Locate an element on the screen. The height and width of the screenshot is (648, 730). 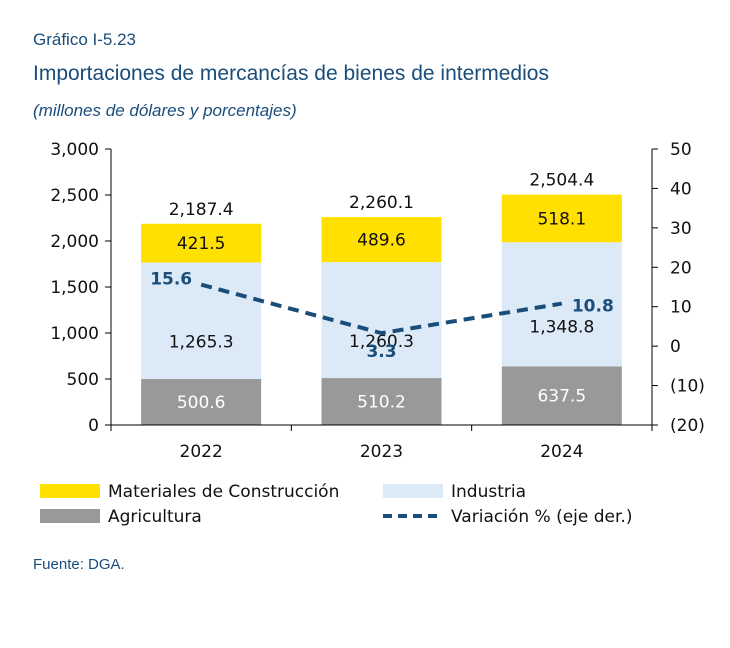
y-left-tick-label: 3,000 is located at coordinates (74, 150).